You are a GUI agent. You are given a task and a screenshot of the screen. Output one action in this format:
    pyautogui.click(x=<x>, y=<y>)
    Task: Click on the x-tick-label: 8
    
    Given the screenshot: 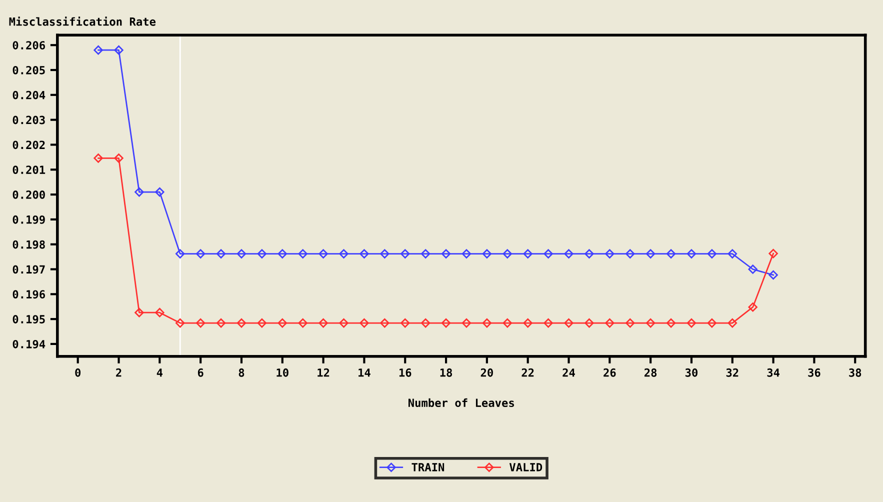 What is the action you would take?
    pyautogui.click(x=241, y=372)
    